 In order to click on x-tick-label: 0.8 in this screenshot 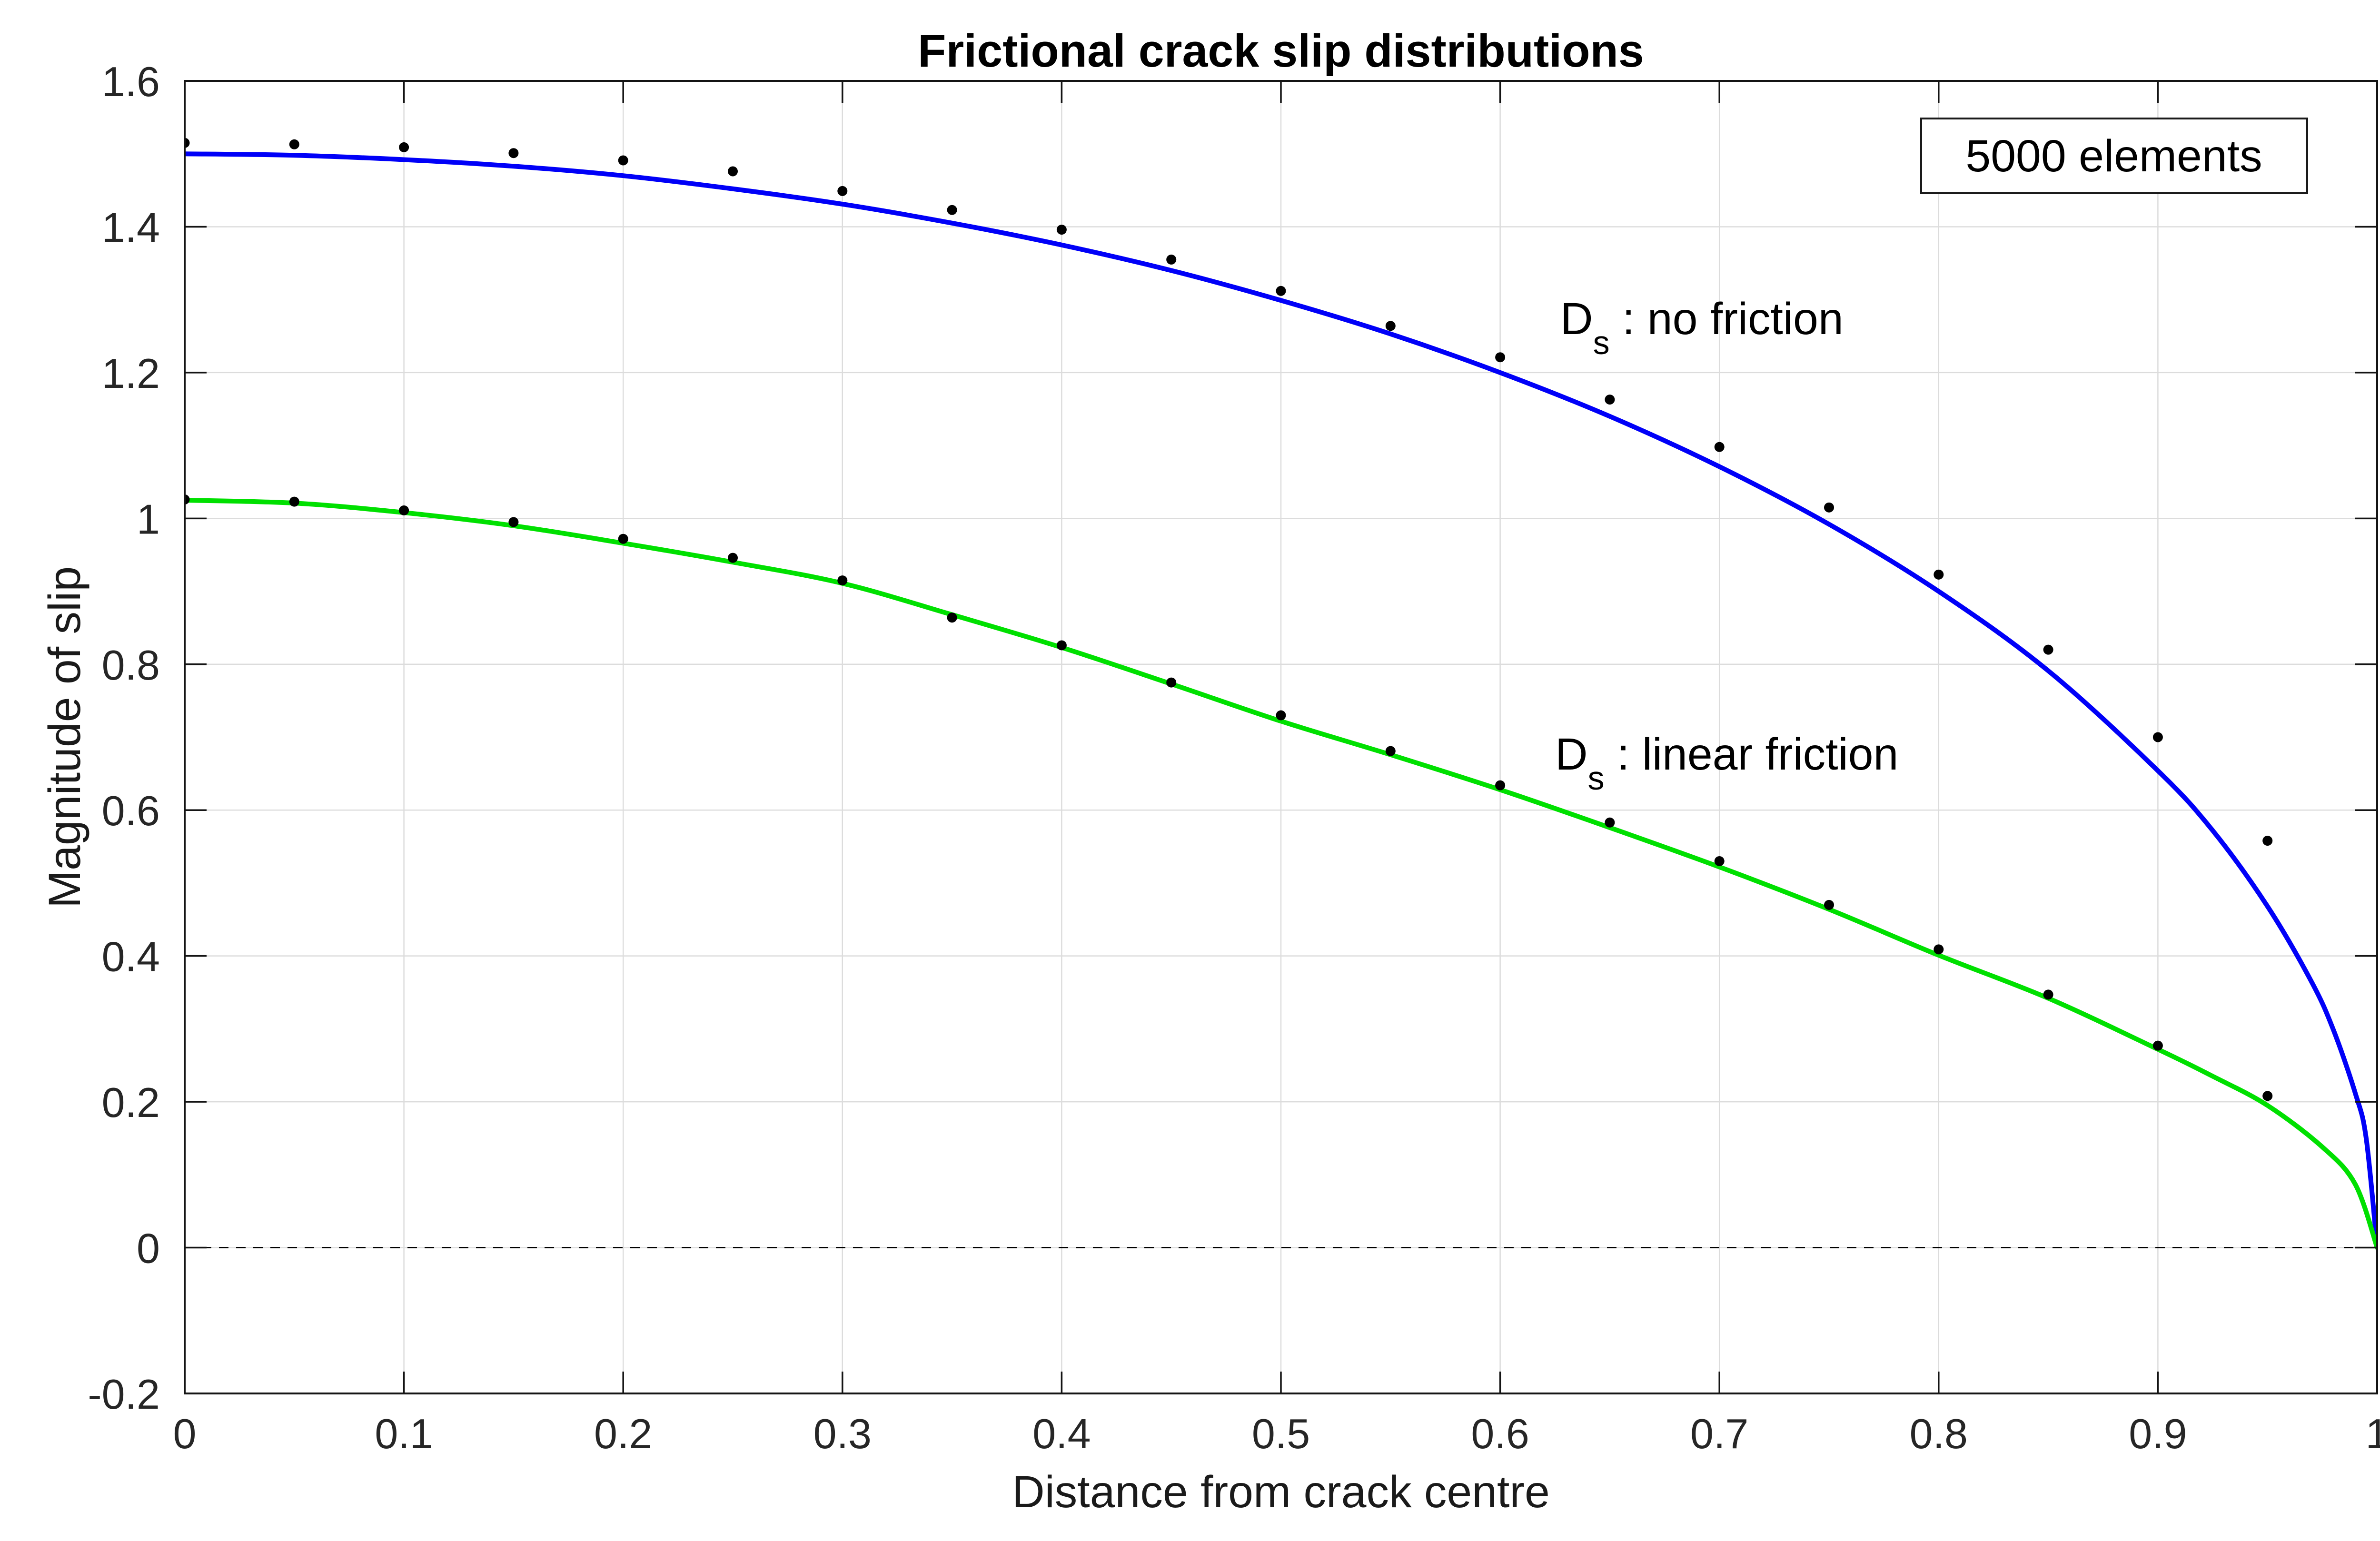, I will do `click(1939, 1433)`.